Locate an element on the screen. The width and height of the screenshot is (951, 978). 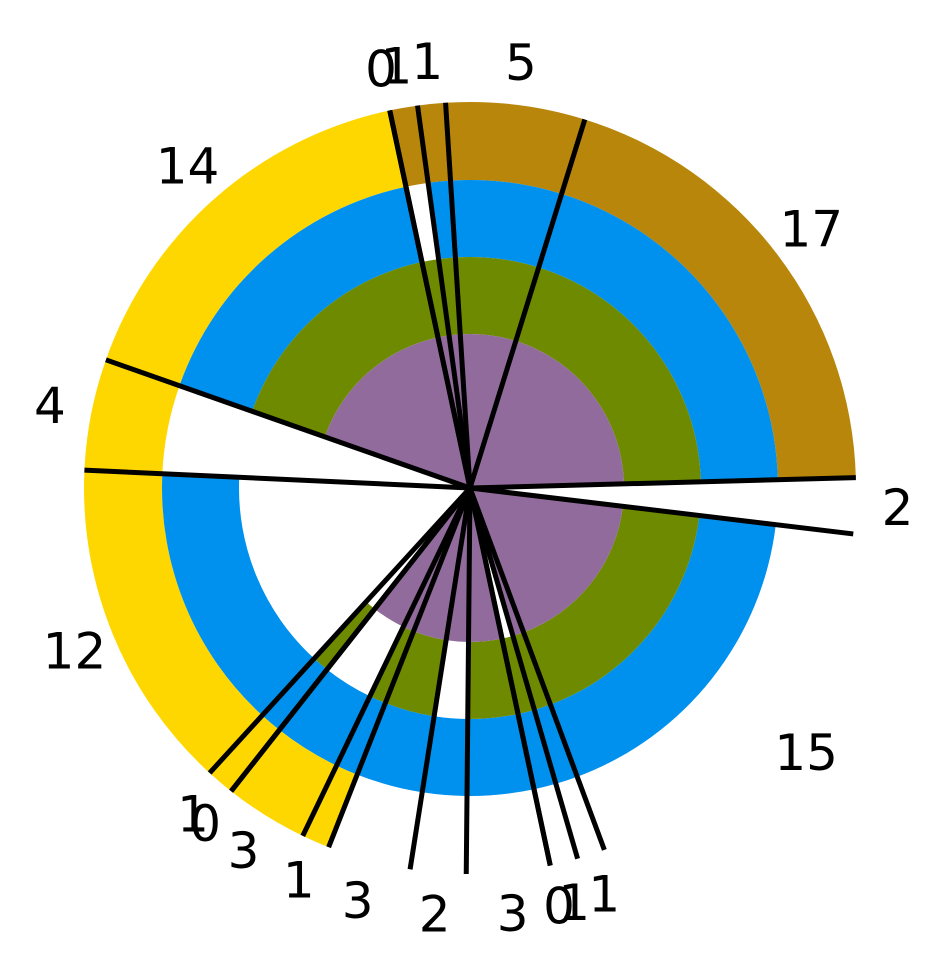
segment-label-10: 0 is located at coordinates (559, 907).